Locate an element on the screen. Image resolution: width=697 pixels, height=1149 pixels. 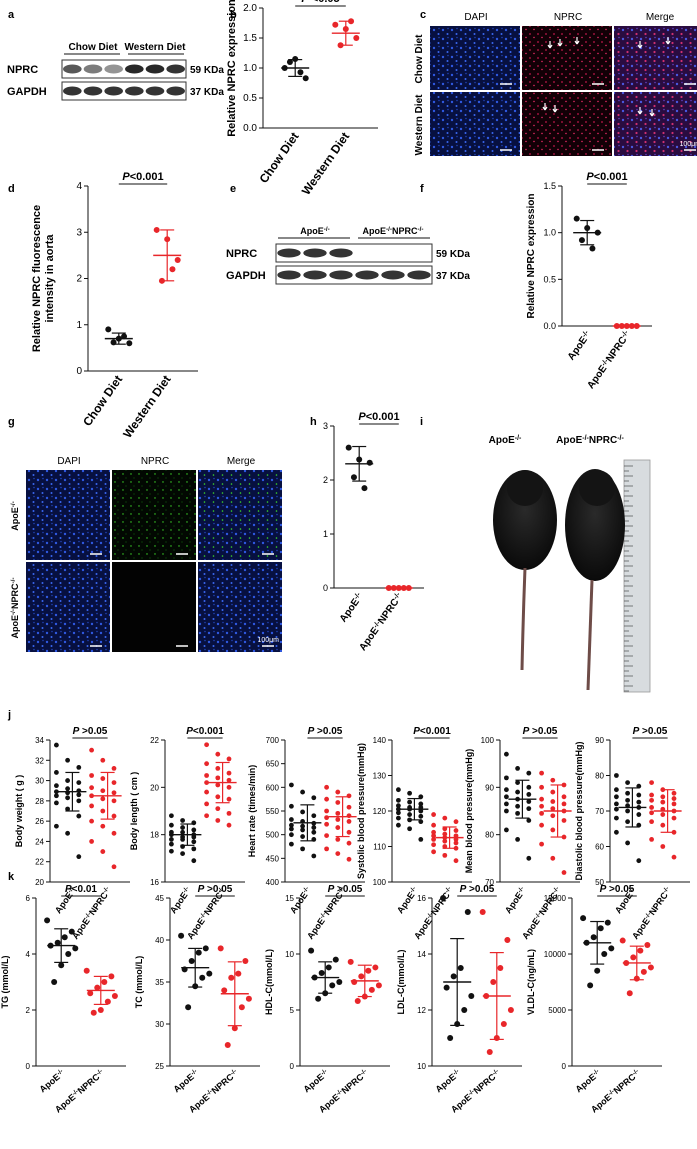
y-tick-label-k3: 15 is located at coordinates (289, 898).